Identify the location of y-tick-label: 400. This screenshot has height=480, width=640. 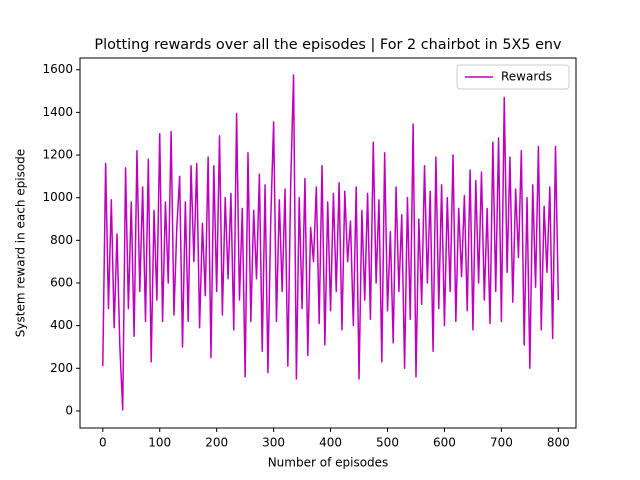
(61, 325).